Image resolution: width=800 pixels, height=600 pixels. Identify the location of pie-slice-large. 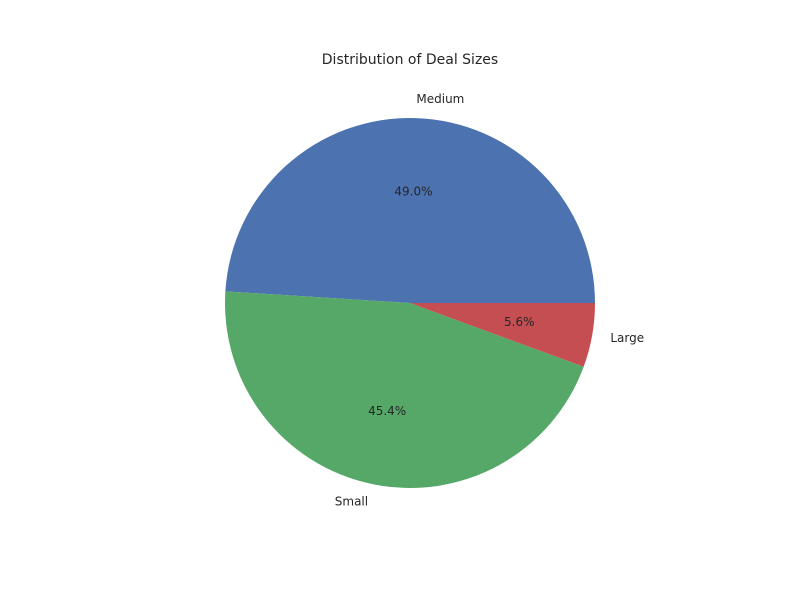
(502, 335).